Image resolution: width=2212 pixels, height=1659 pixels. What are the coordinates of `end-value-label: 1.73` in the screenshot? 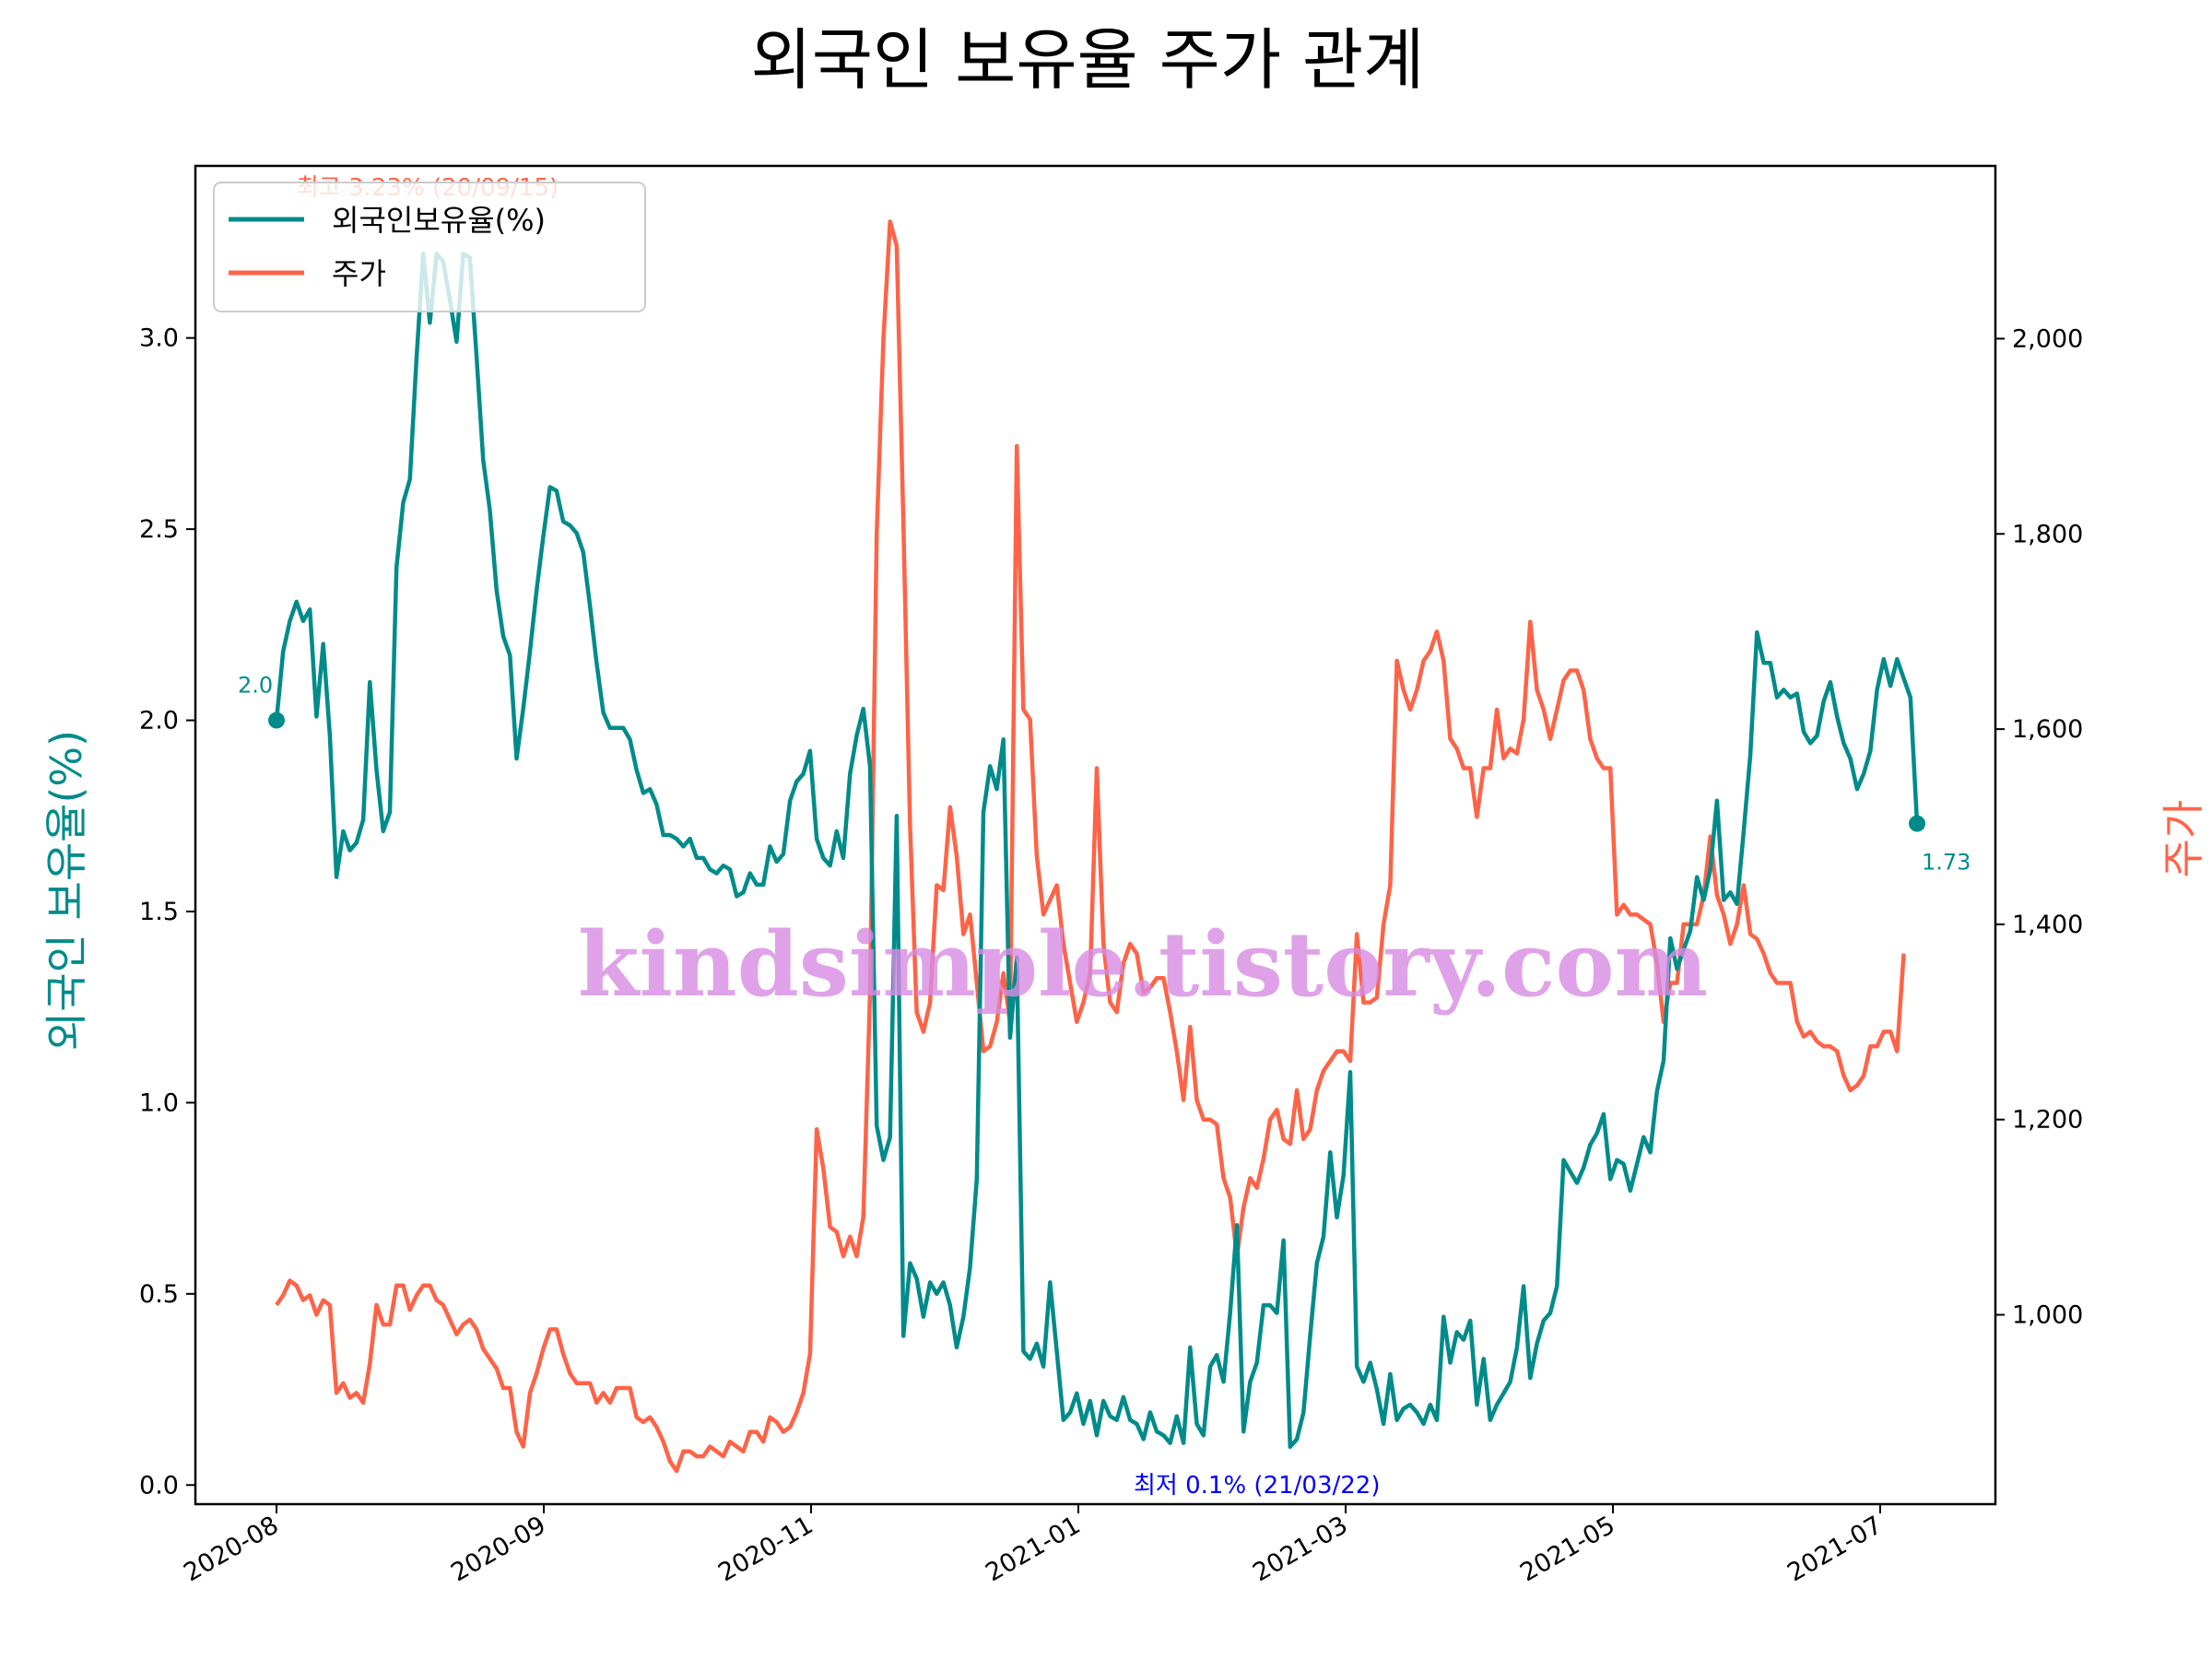 It's located at (1946, 863).